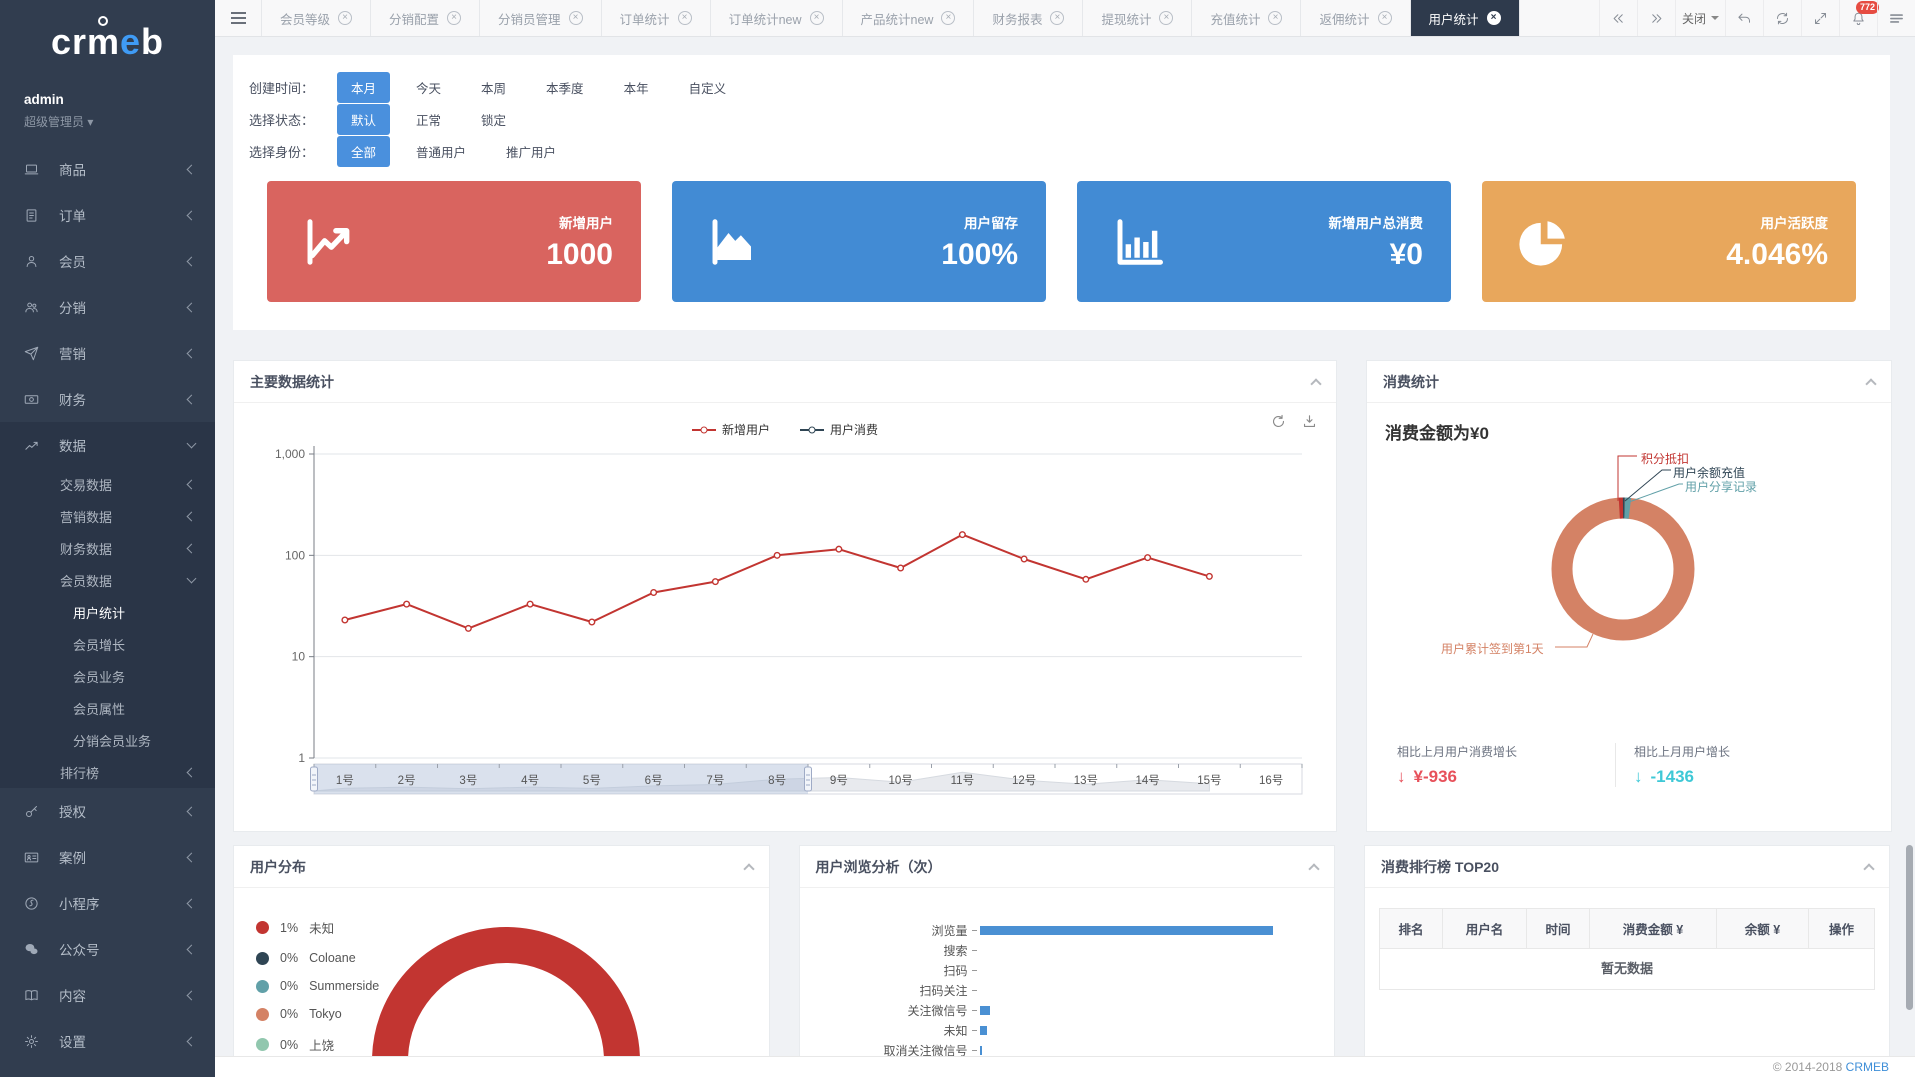 The width and height of the screenshot is (1915, 1077). What do you see at coordinates (494, 120) in the screenshot?
I see `filter-option: 锁定` at bounding box center [494, 120].